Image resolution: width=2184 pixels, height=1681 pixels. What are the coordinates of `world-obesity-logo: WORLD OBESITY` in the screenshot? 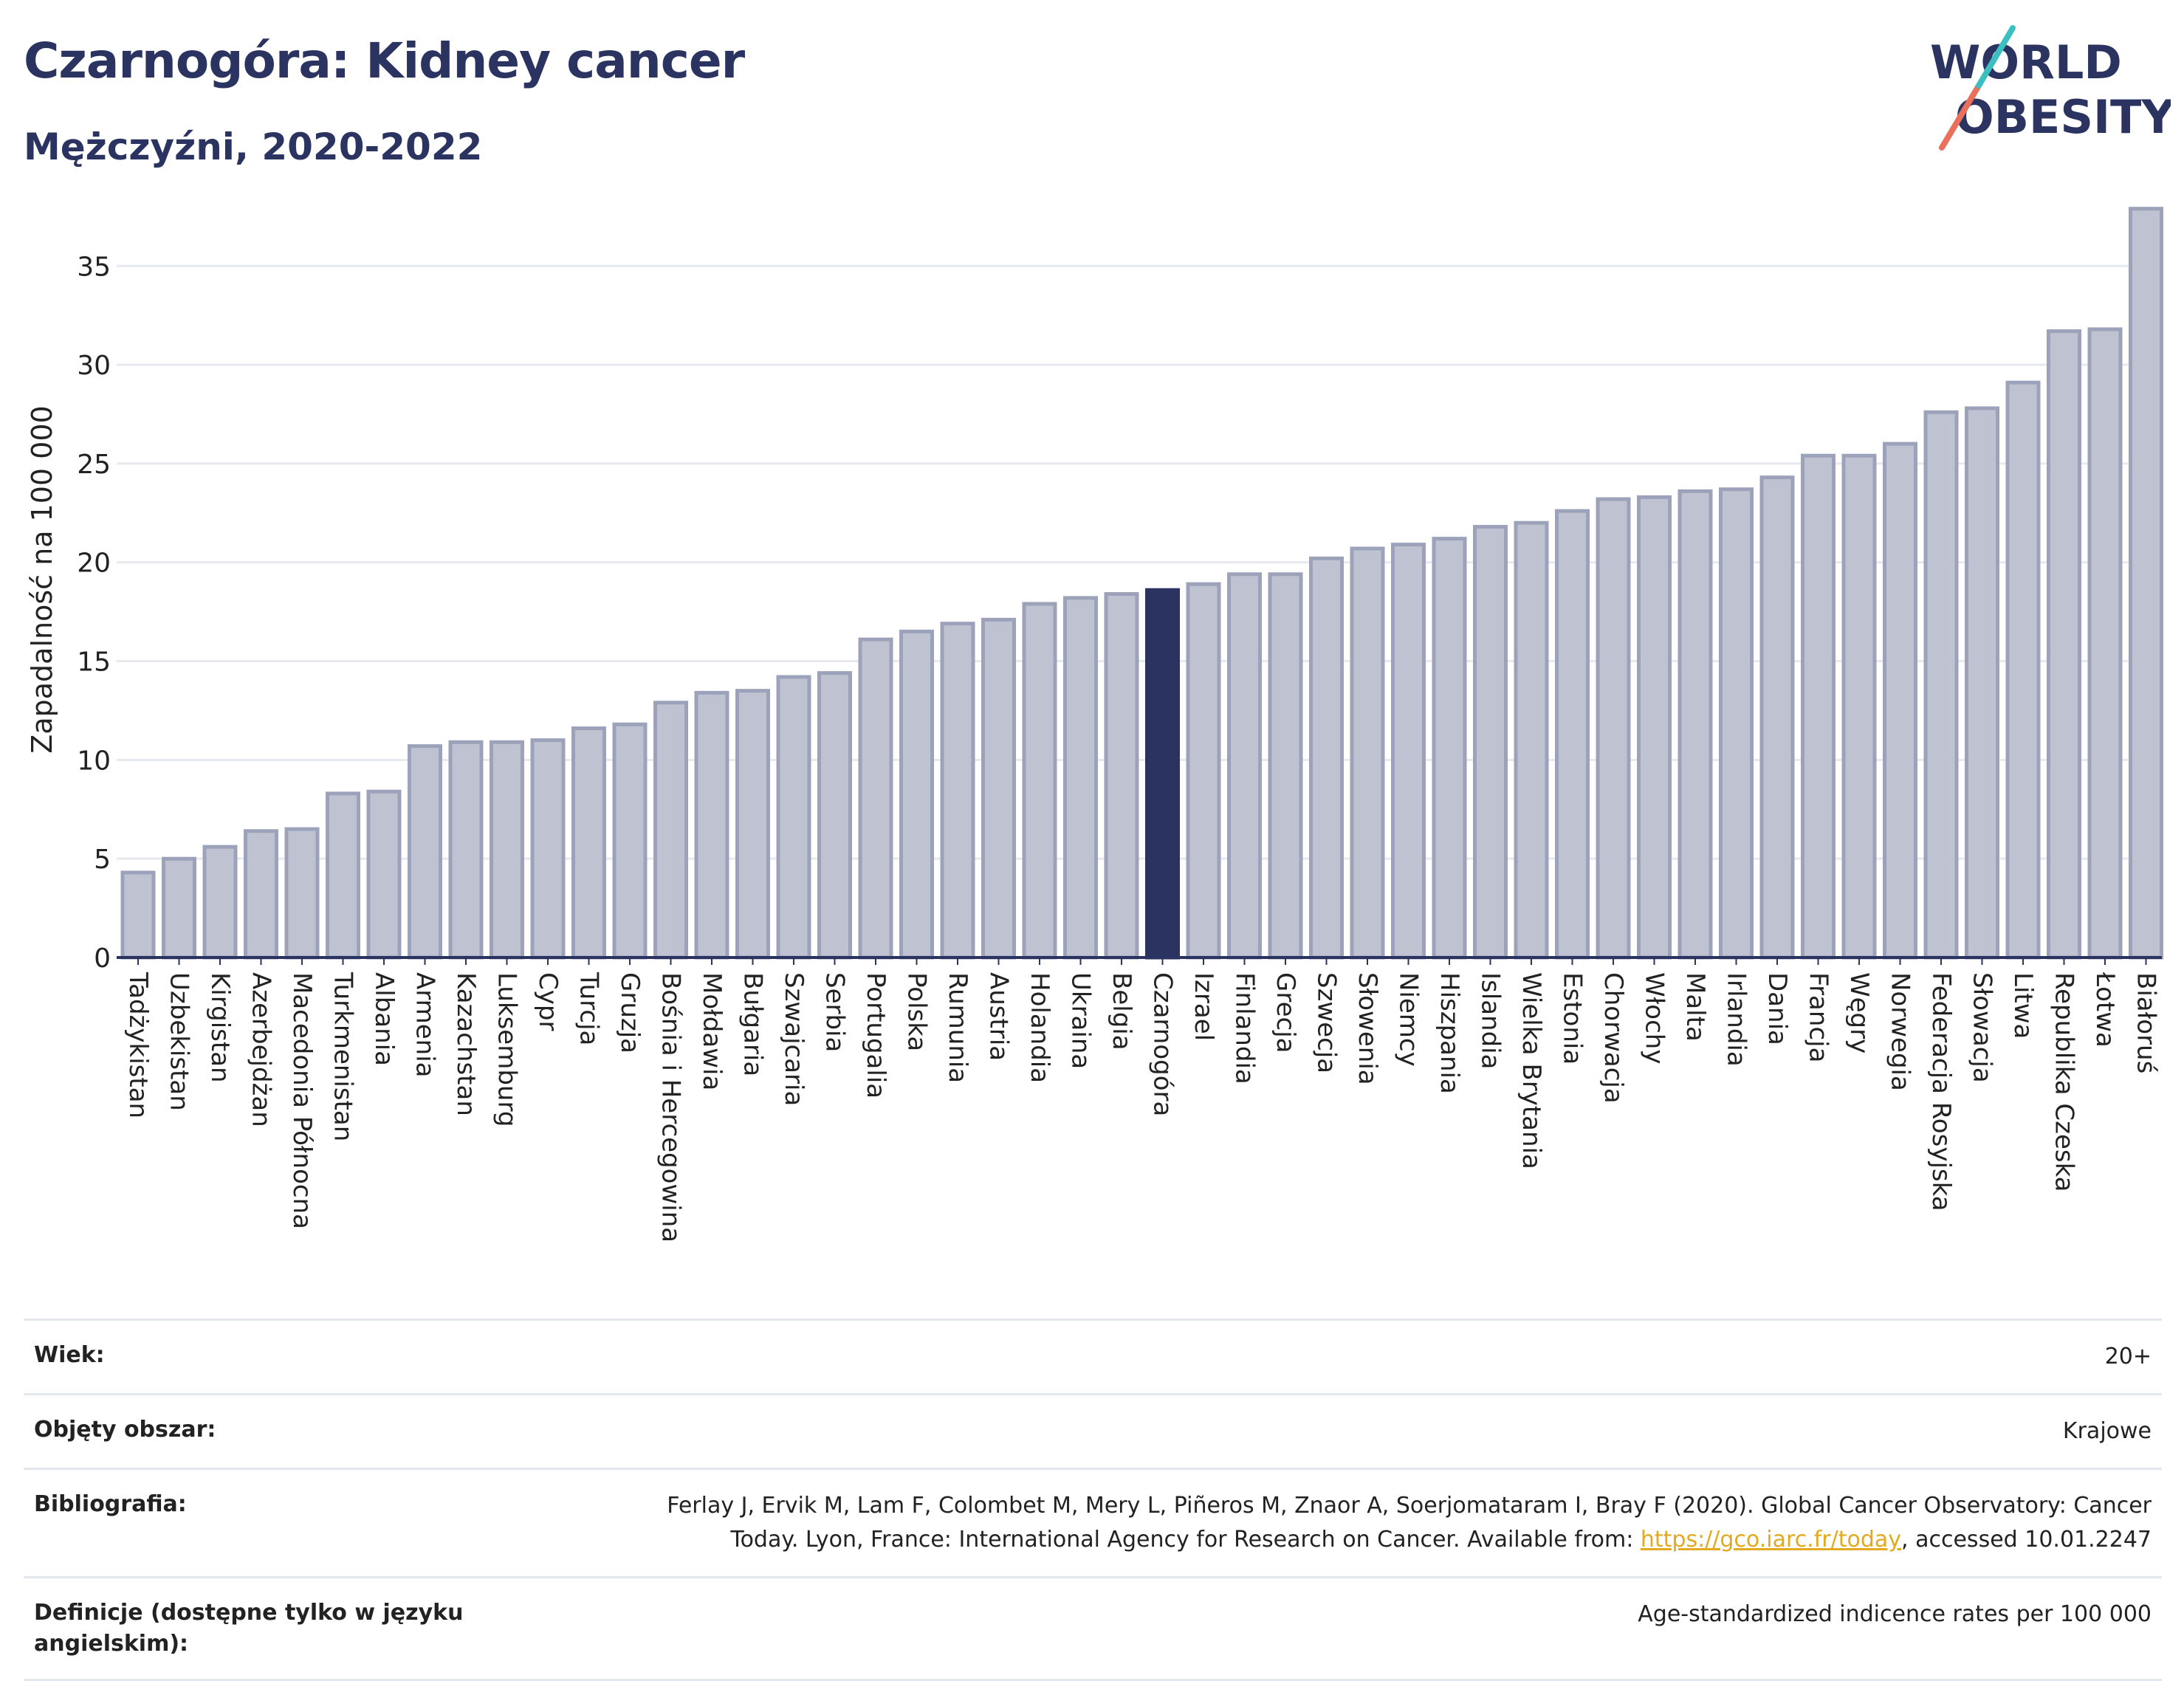 It's located at (2050, 88).